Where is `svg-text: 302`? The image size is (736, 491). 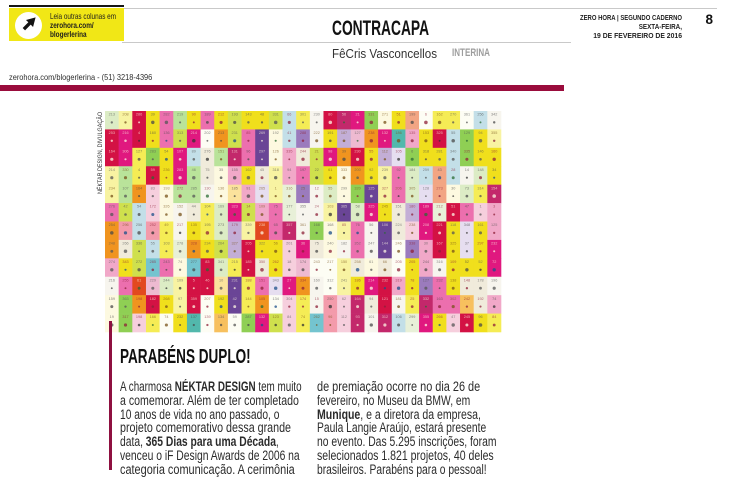
svg-text: 302 is located at coordinates (453, 299).